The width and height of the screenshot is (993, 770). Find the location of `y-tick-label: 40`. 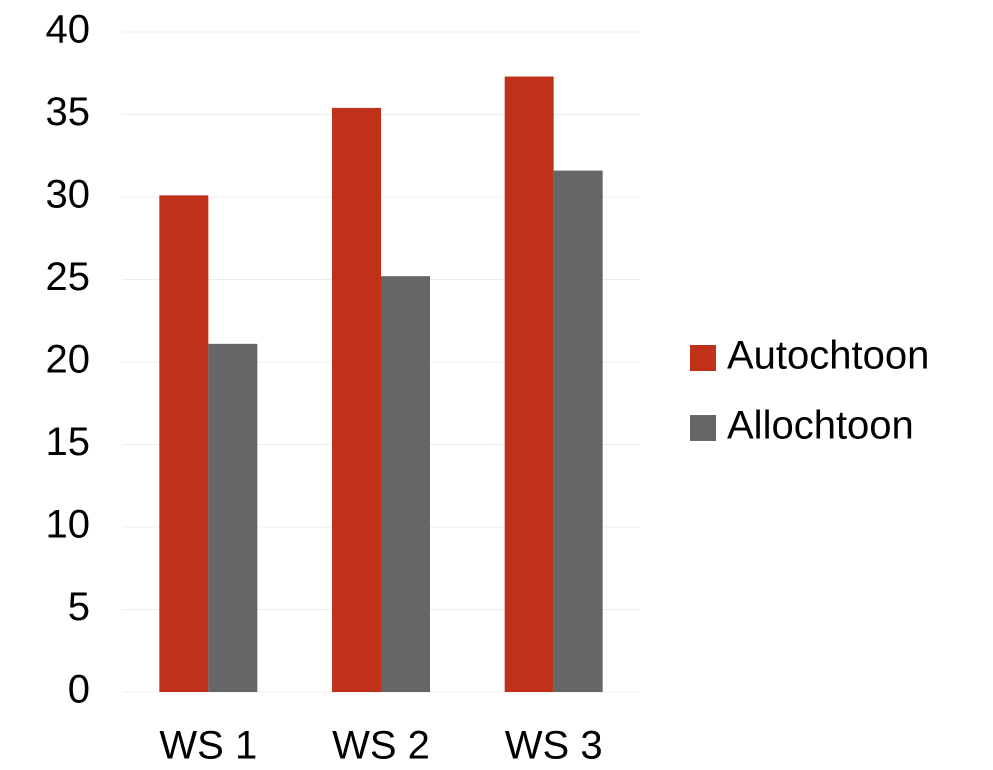

y-tick-label: 40 is located at coordinates (68, 30).